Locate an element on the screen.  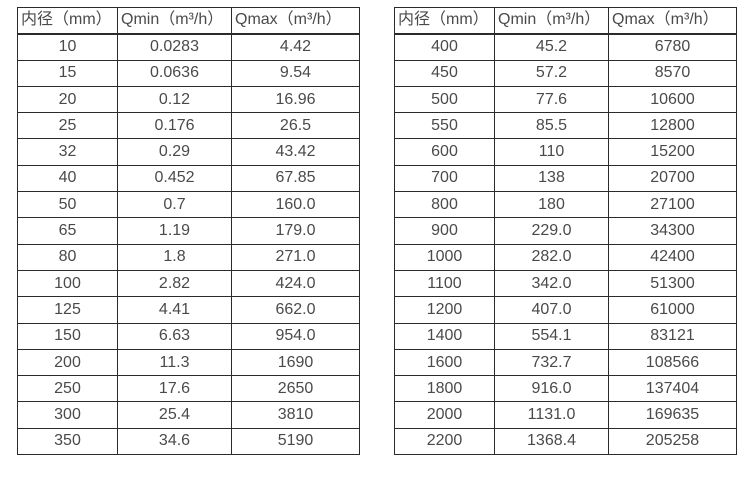
table-cell: 42400 is located at coordinates (672, 257).